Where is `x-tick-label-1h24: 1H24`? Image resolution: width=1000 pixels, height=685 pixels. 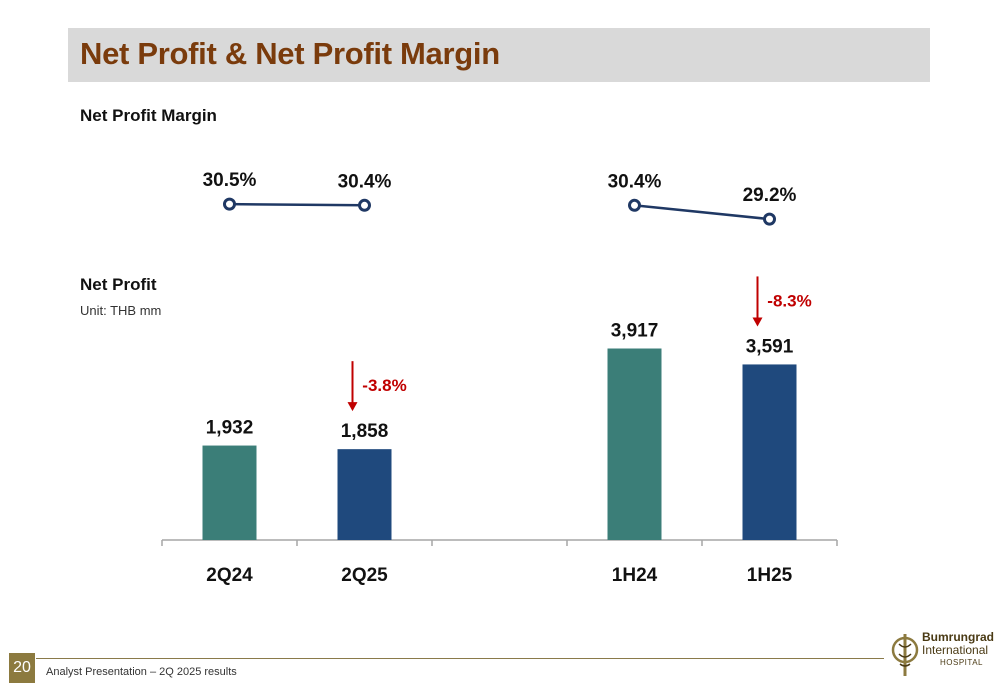
x-tick-label-1h24: 1H24 is located at coordinates (635, 575).